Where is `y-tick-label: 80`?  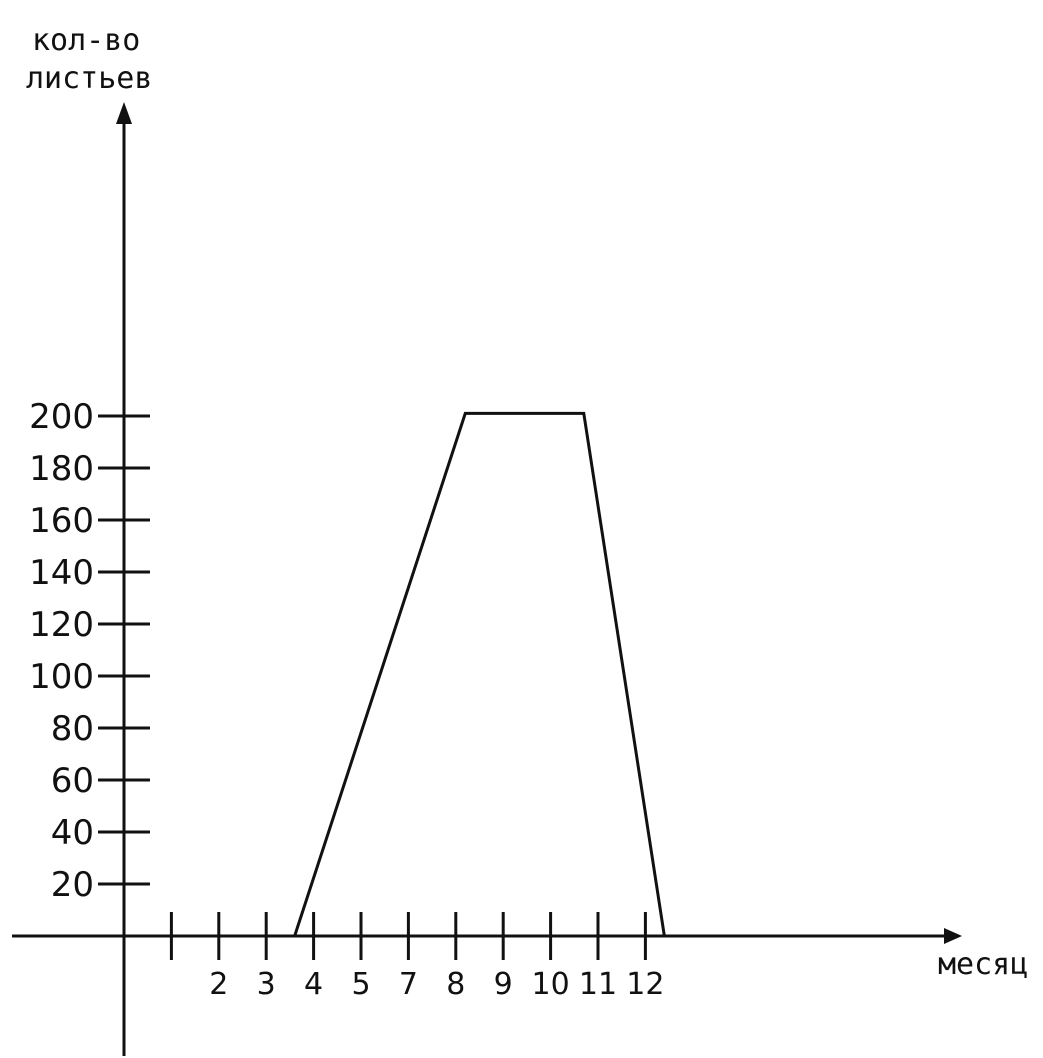 y-tick-label: 80 is located at coordinates (72, 729).